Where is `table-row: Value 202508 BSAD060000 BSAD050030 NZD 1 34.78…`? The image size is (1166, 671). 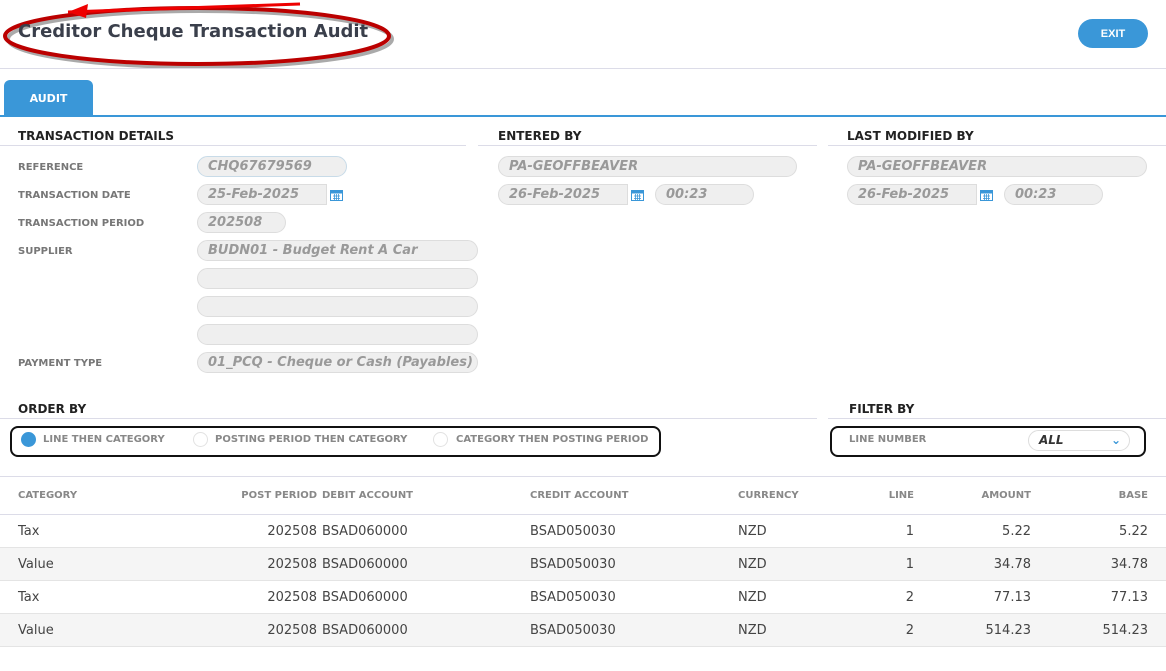
table-row: Value 202508 BSAD060000 BSAD050030 NZD 1 34.78… is located at coordinates (583, 564).